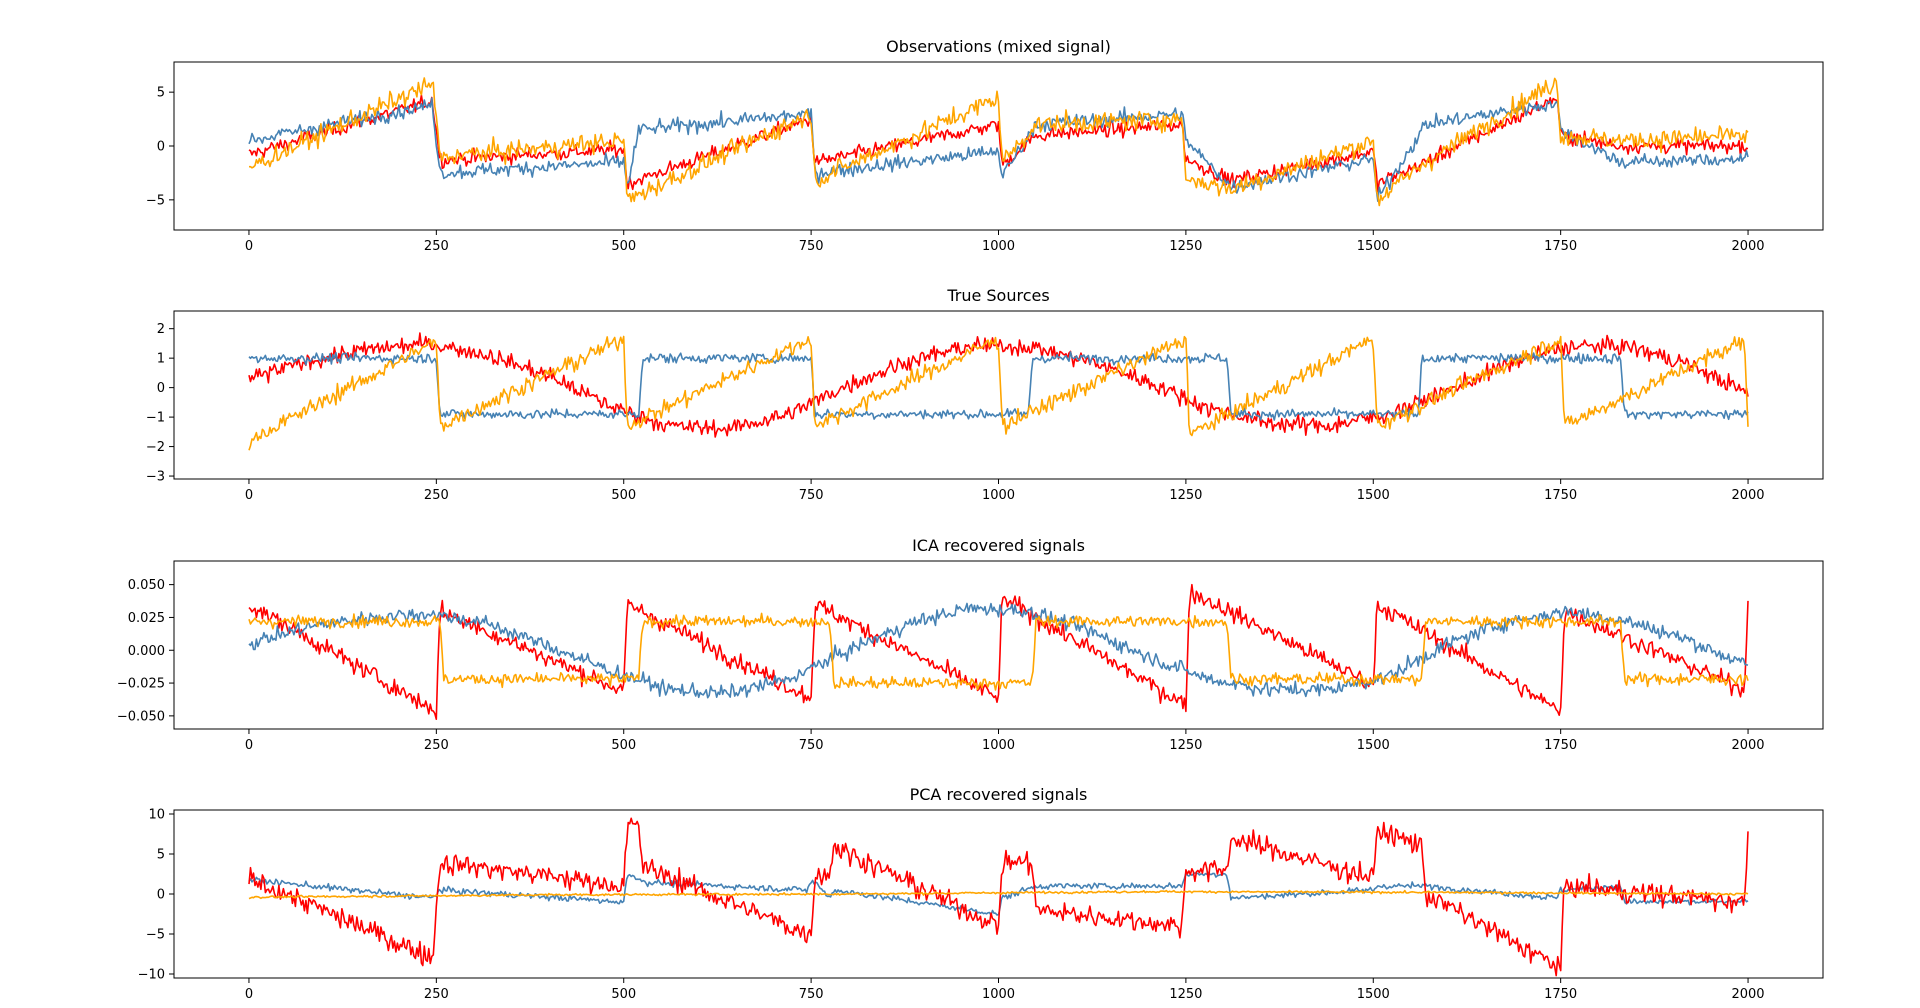 The width and height of the screenshot is (1920, 1008). I want to click on y-tick-label: 10, so click(156, 815).